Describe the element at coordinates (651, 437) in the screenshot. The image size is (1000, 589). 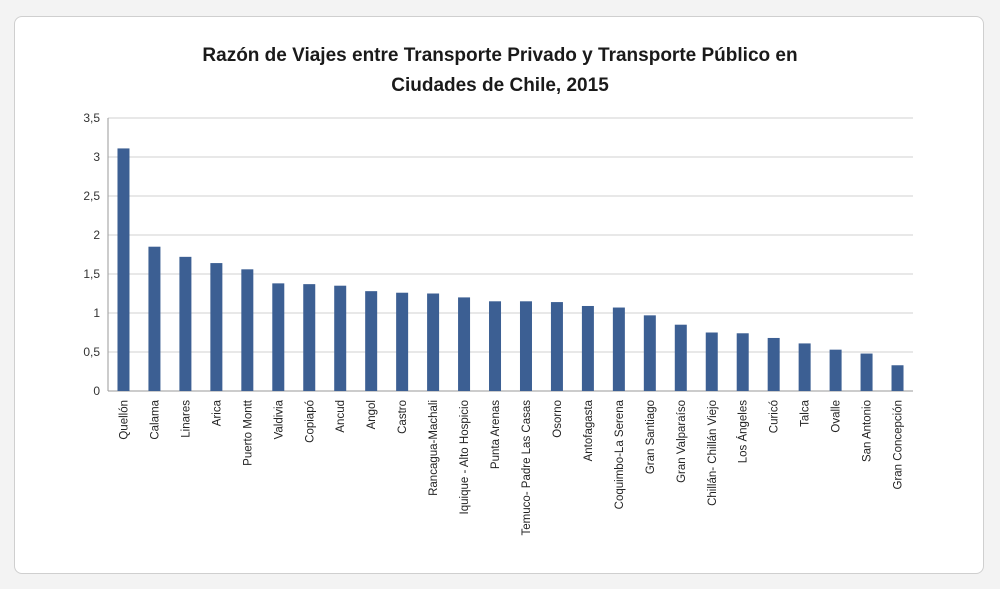
I see `x-tick-label: Gran Santiago` at that location.